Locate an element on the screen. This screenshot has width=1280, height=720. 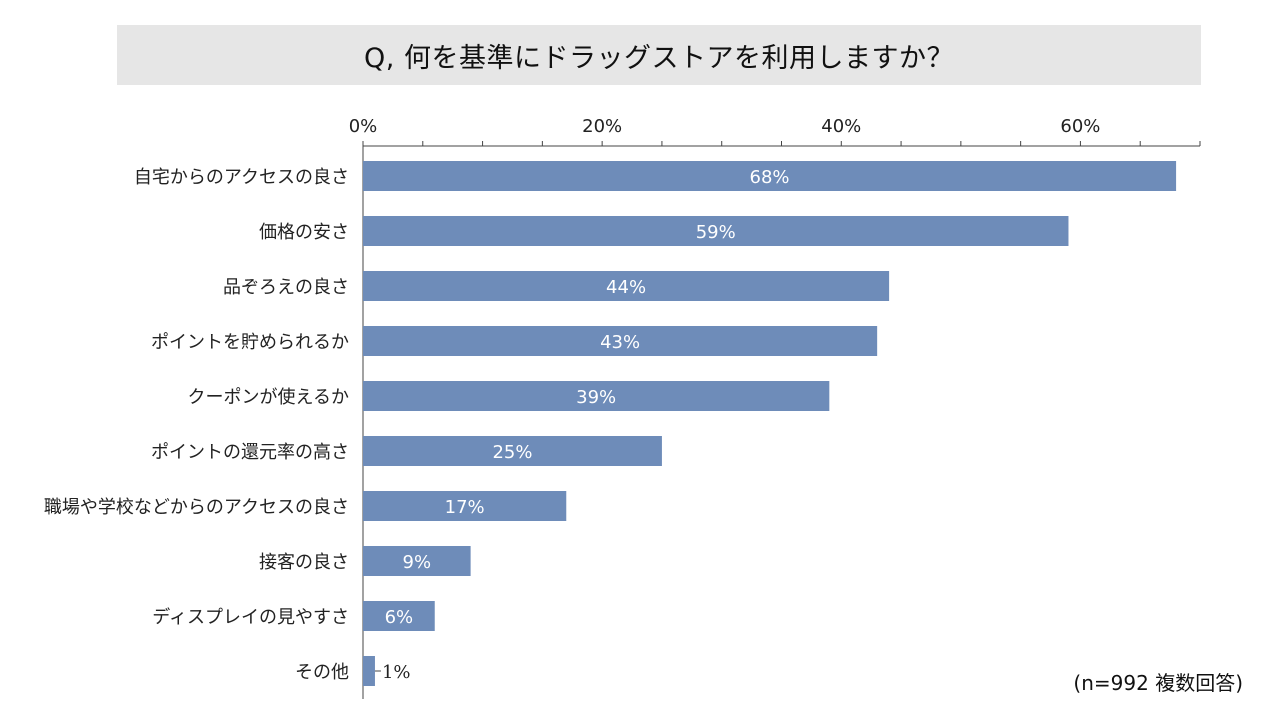
data-label: 17% is located at coordinates (465, 507).